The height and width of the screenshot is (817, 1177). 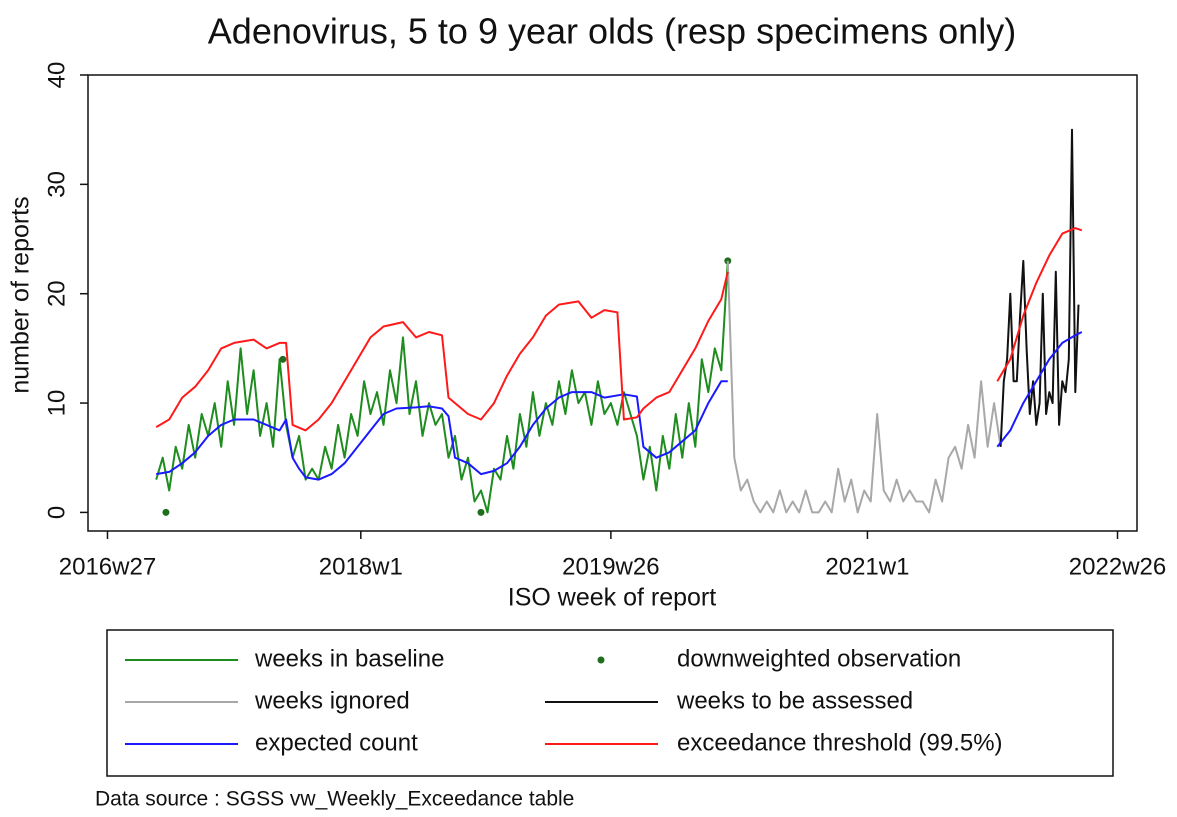 What do you see at coordinates (332, 700) in the screenshot?
I see `legend-label: weeks ignored` at bounding box center [332, 700].